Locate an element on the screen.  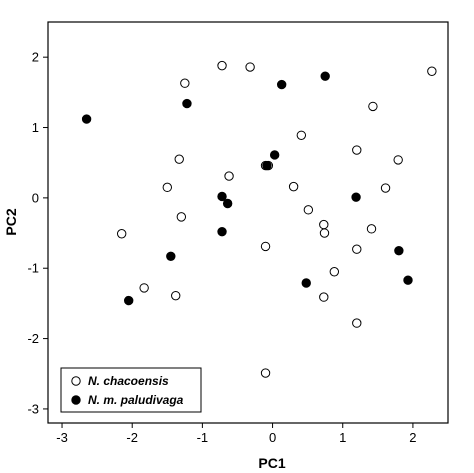
legend-label-paludivaga: N. m. paludivaga is located at coordinates (136, 400).